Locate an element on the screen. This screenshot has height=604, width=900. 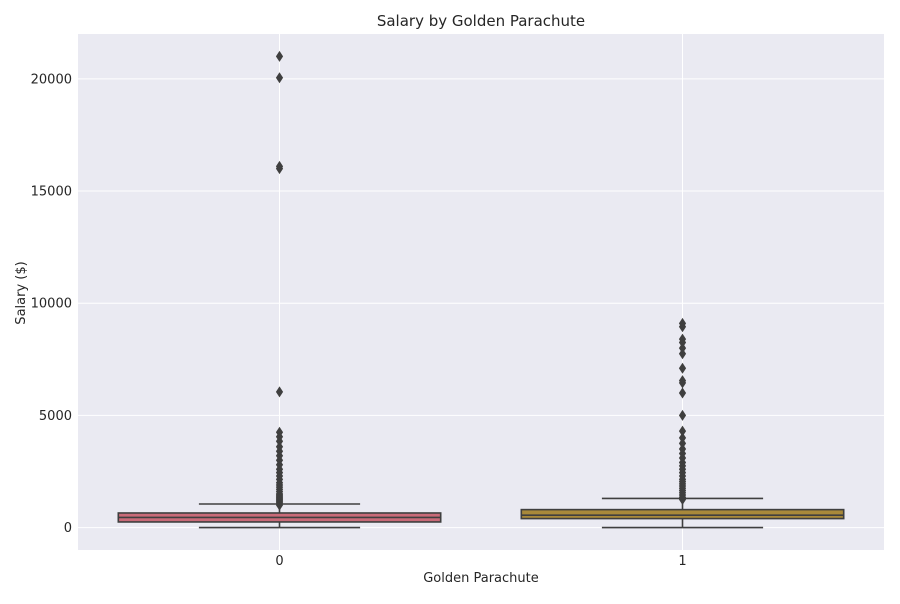
y-tick-label: 10000 is located at coordinates (51, 304).